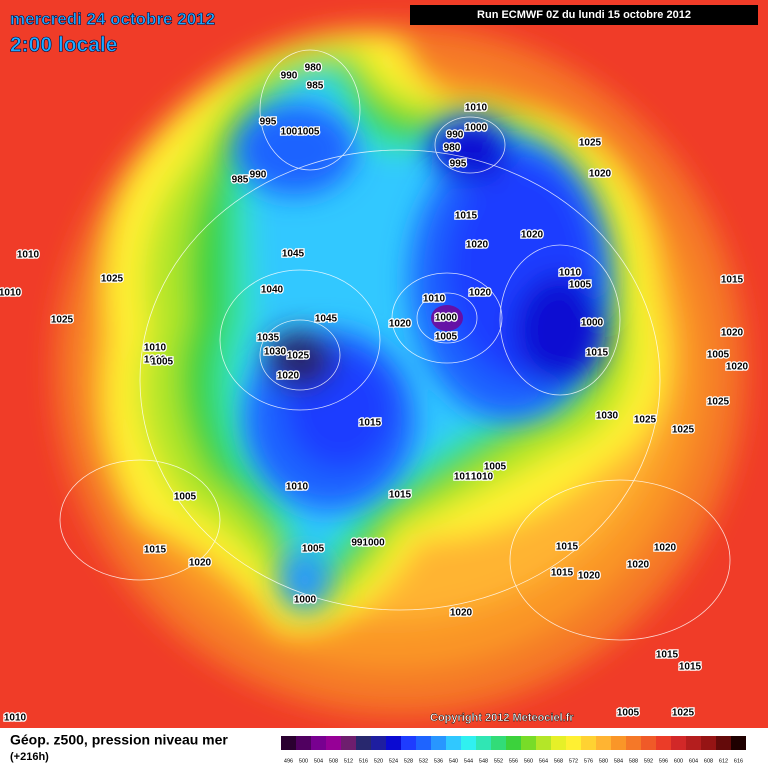  What do you see at coordinates (300, 132) in the screenshot?
I see `isobar-label: 1001005` at bounding box center [300, 132].